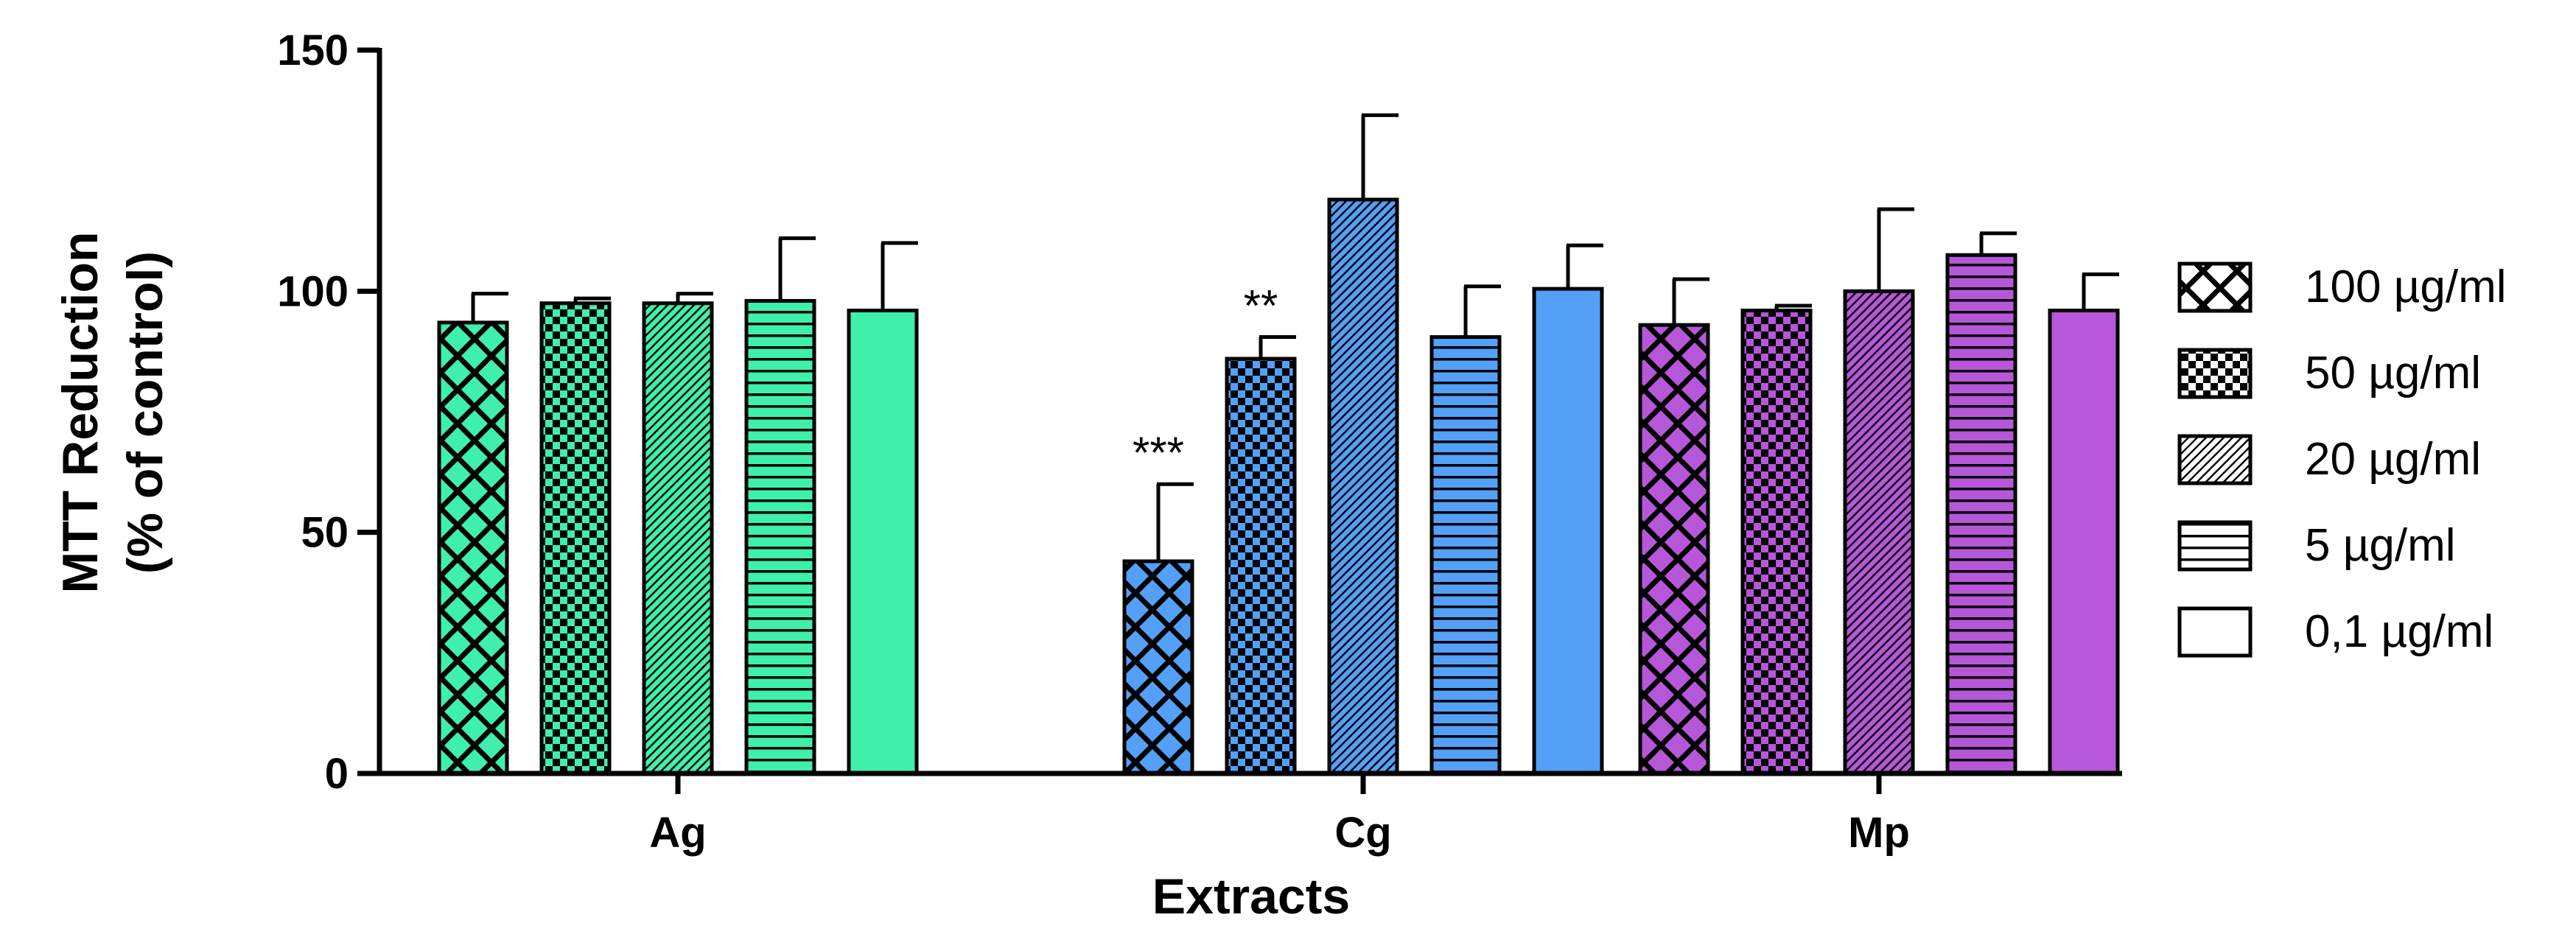 This screenshot has width=2576, height=937. Describe the element at coordinates (1261, 306) in the screenshot. I see `significance-label: **` at that location.